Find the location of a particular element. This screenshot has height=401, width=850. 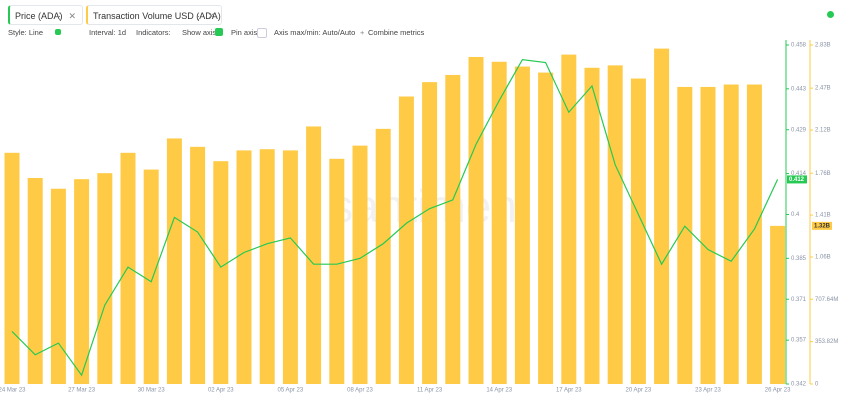

x-tick-label: 14 Apr 23 is located at coordinates (499, 391).